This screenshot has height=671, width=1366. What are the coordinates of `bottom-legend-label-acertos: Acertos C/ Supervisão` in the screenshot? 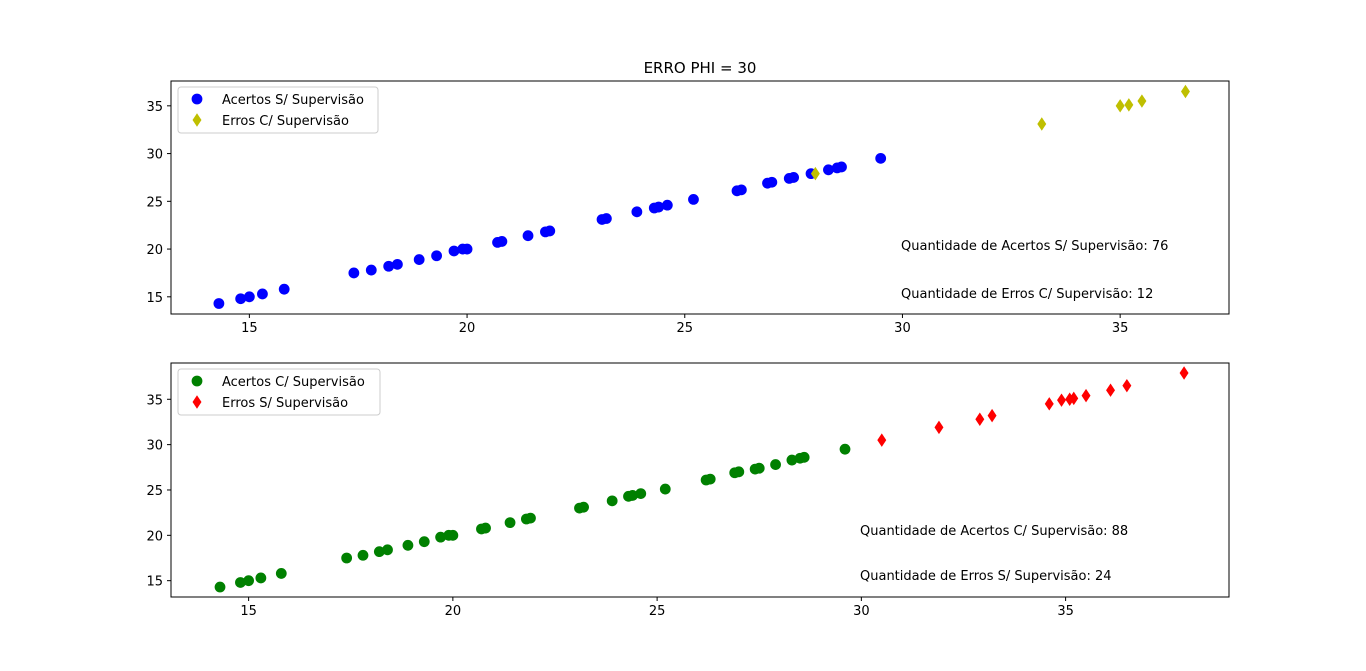 It's located at (293, 382).